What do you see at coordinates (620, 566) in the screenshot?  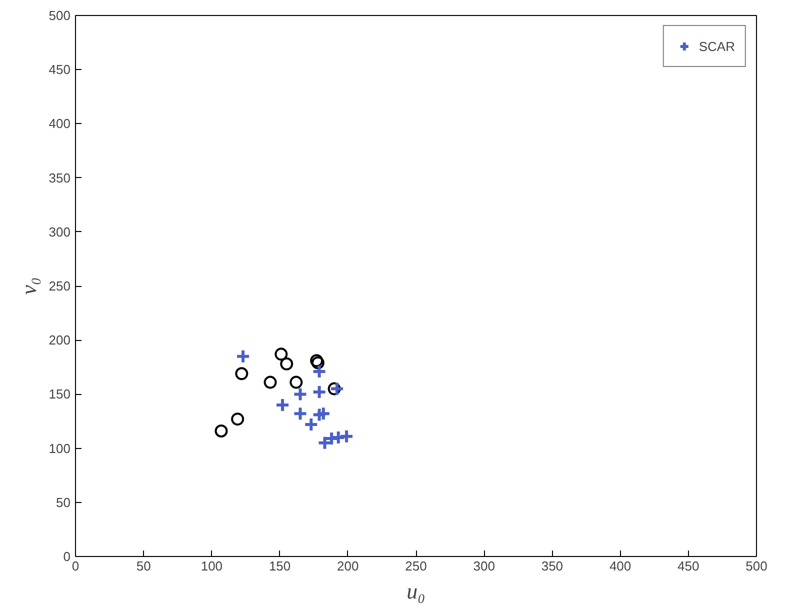 I see `x-tick-label: 400` at bounding box center [620, 566].